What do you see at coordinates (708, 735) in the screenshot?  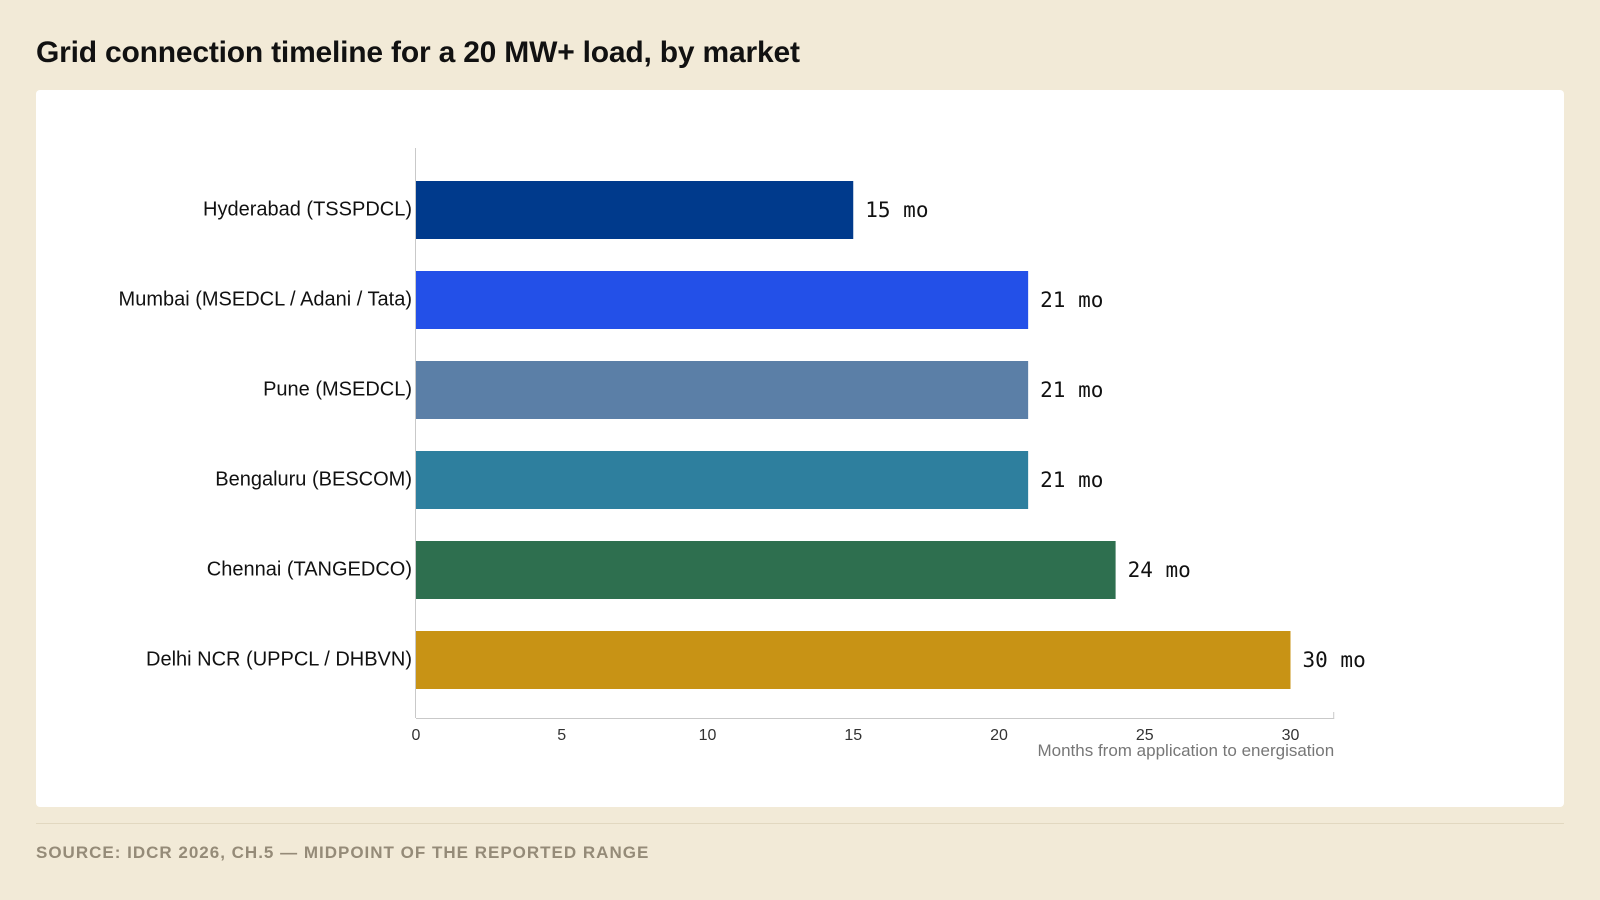 I see `x-tick-label: 10` at bounding box center [708, 735].